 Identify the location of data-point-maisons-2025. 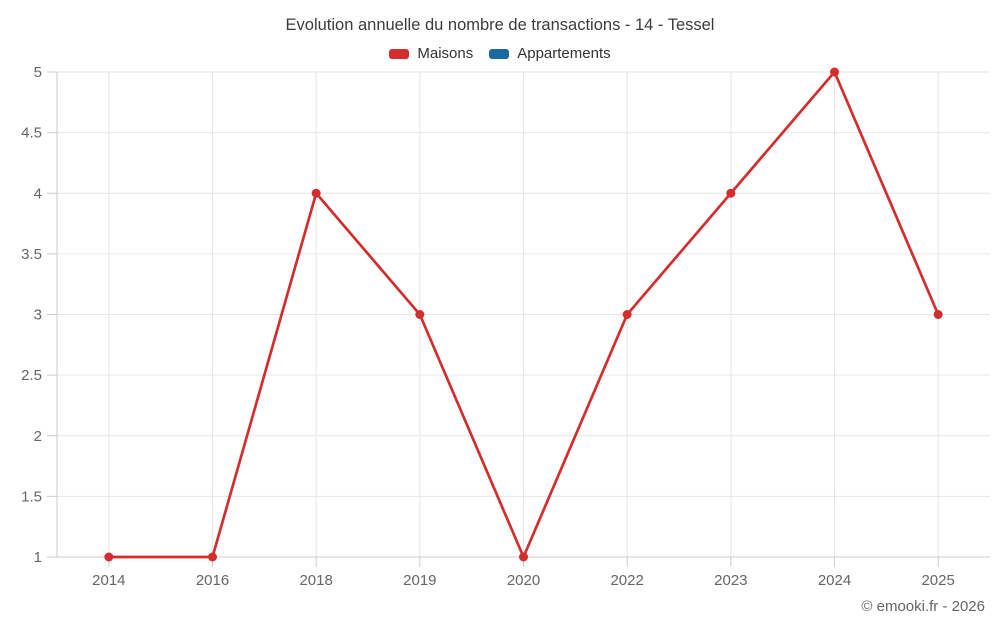
(938, 314).